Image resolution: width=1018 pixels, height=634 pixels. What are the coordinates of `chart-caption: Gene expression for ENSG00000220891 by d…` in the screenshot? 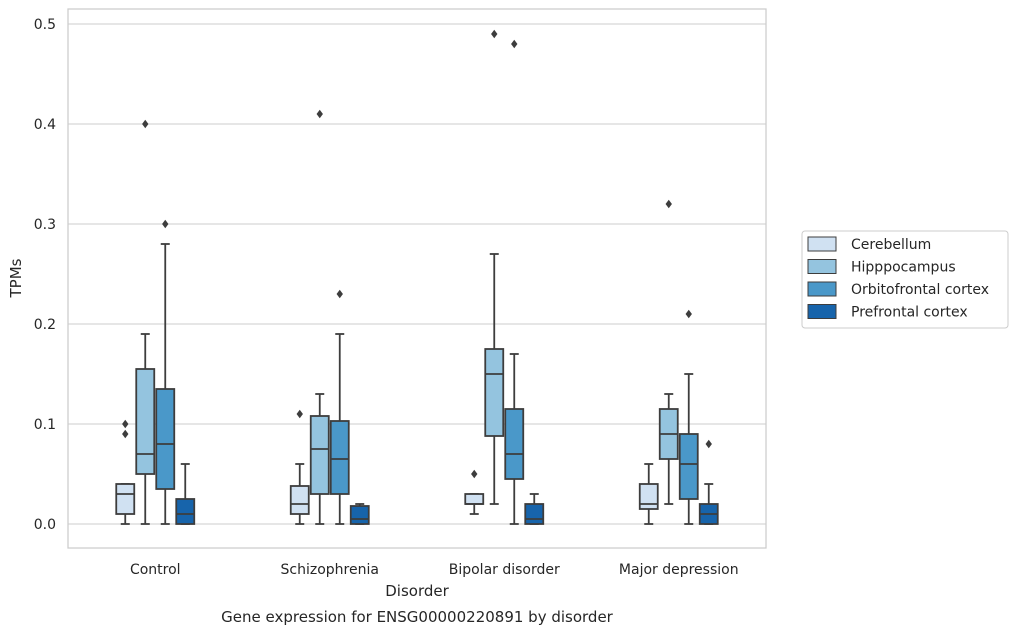 It's located at (417, 617).